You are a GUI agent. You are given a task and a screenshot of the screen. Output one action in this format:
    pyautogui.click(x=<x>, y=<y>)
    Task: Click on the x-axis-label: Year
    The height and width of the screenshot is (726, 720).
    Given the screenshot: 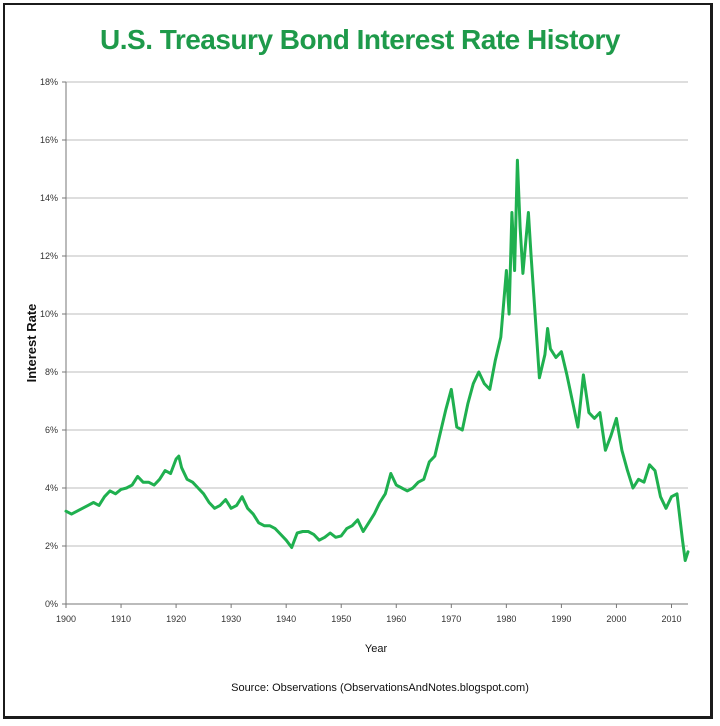 What is the action you would take?
    pyautogui.click(x=376, y=649)
    